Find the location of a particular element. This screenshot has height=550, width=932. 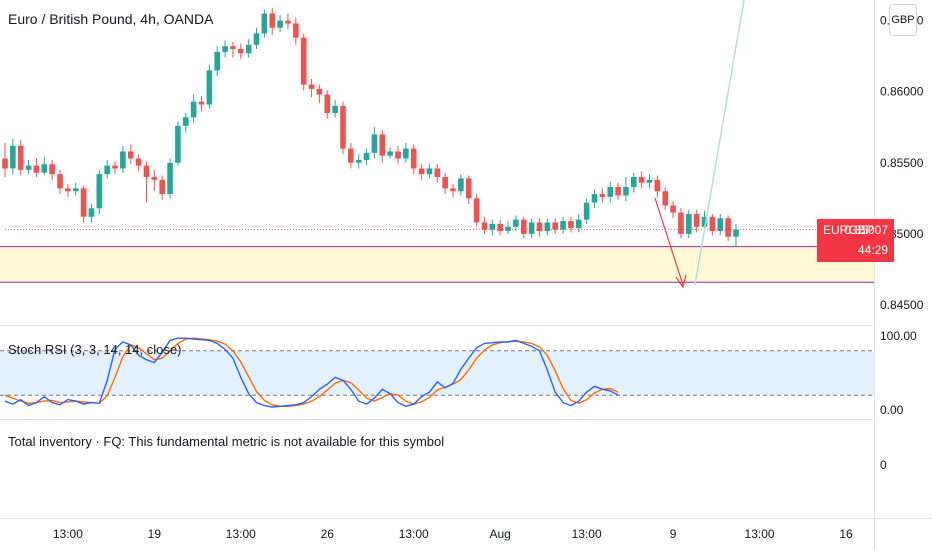

support-zone is located at coordinates (437, 264).